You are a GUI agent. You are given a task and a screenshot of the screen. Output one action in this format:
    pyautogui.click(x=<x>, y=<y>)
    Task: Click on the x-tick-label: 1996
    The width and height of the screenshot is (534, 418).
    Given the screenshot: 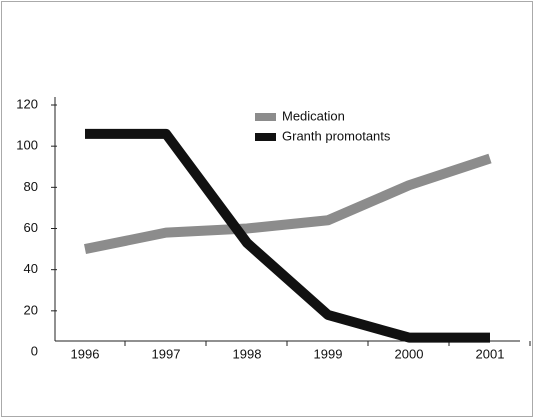 What is the action you would take?
    pyautogui.click(x=85, y=353)
    